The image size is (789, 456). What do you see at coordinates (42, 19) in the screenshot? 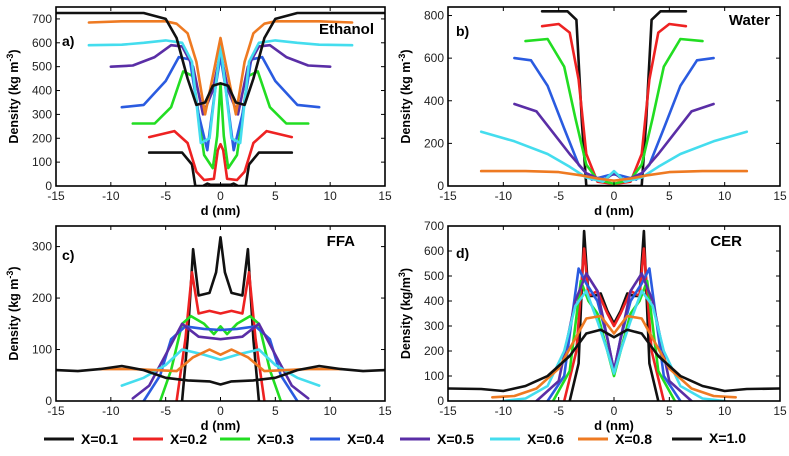
I see `y-tick-label: 700` at bounding box center [42, 19].